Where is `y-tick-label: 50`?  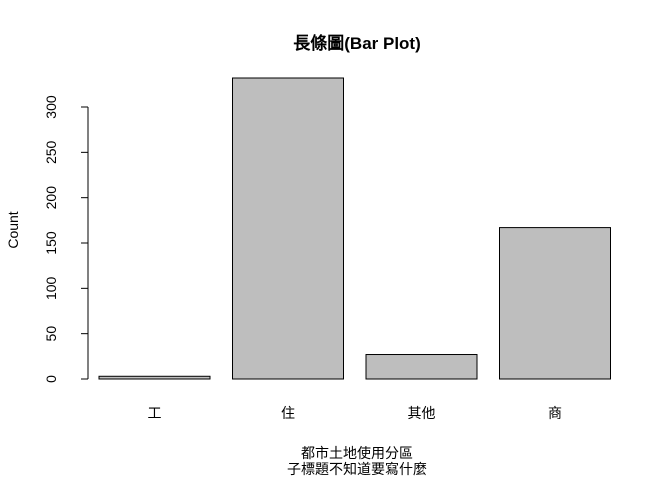 y-tick-label: 50 is located at coordinates (51, 334).